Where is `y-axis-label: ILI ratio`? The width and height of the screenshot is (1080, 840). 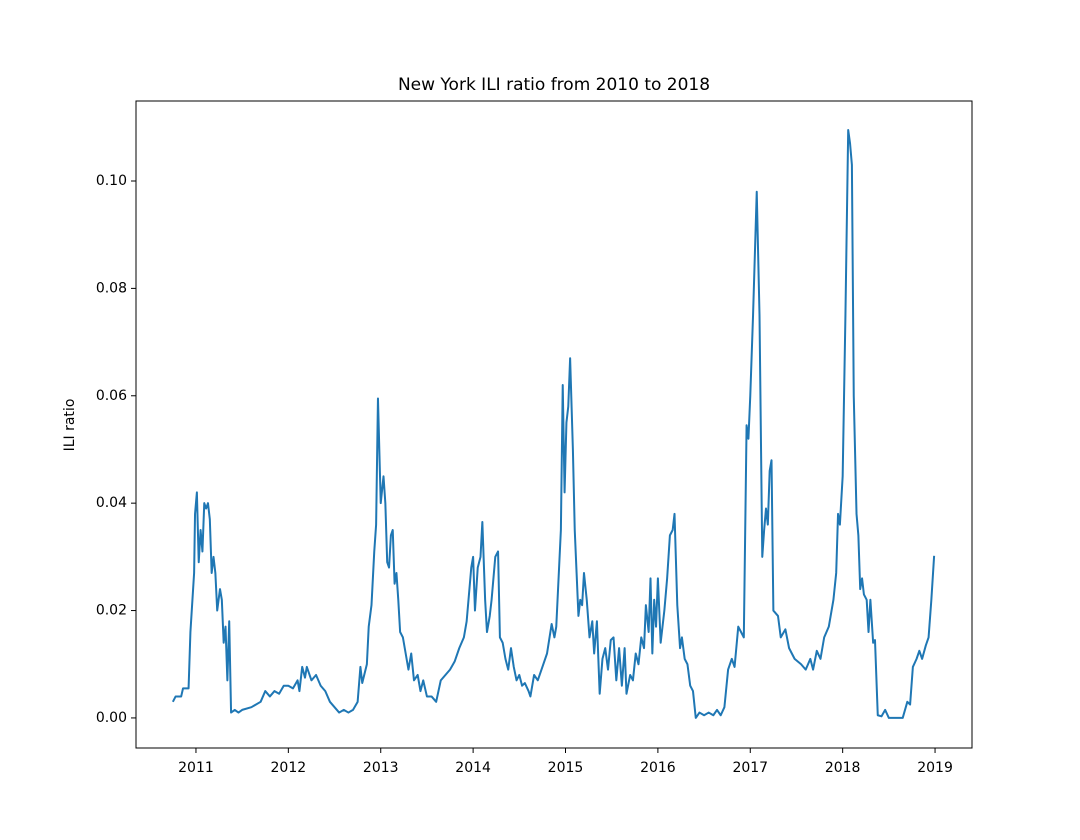
y-axis-label: ILI ratio is located at coordinates (70, 425).